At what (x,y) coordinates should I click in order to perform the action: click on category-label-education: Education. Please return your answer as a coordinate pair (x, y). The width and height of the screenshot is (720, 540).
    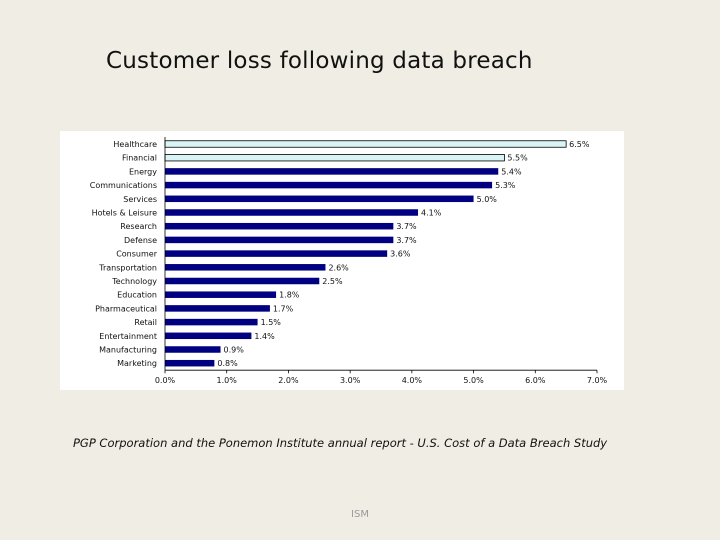
    Looking at the image, I should click on (137, 295).